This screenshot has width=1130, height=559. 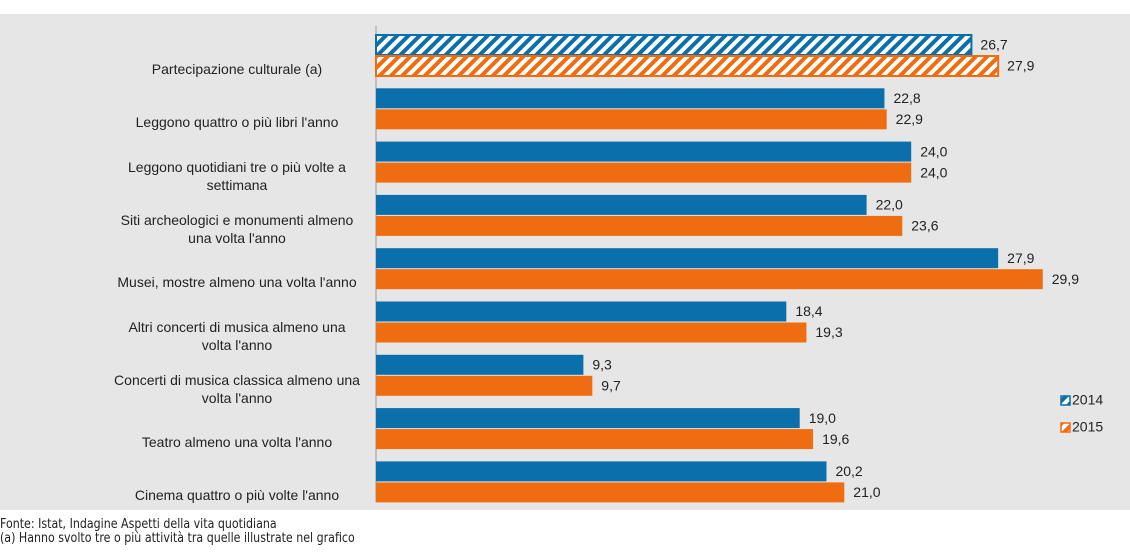 I want to click on value-label: 22,8, so click(x=906, y=98).